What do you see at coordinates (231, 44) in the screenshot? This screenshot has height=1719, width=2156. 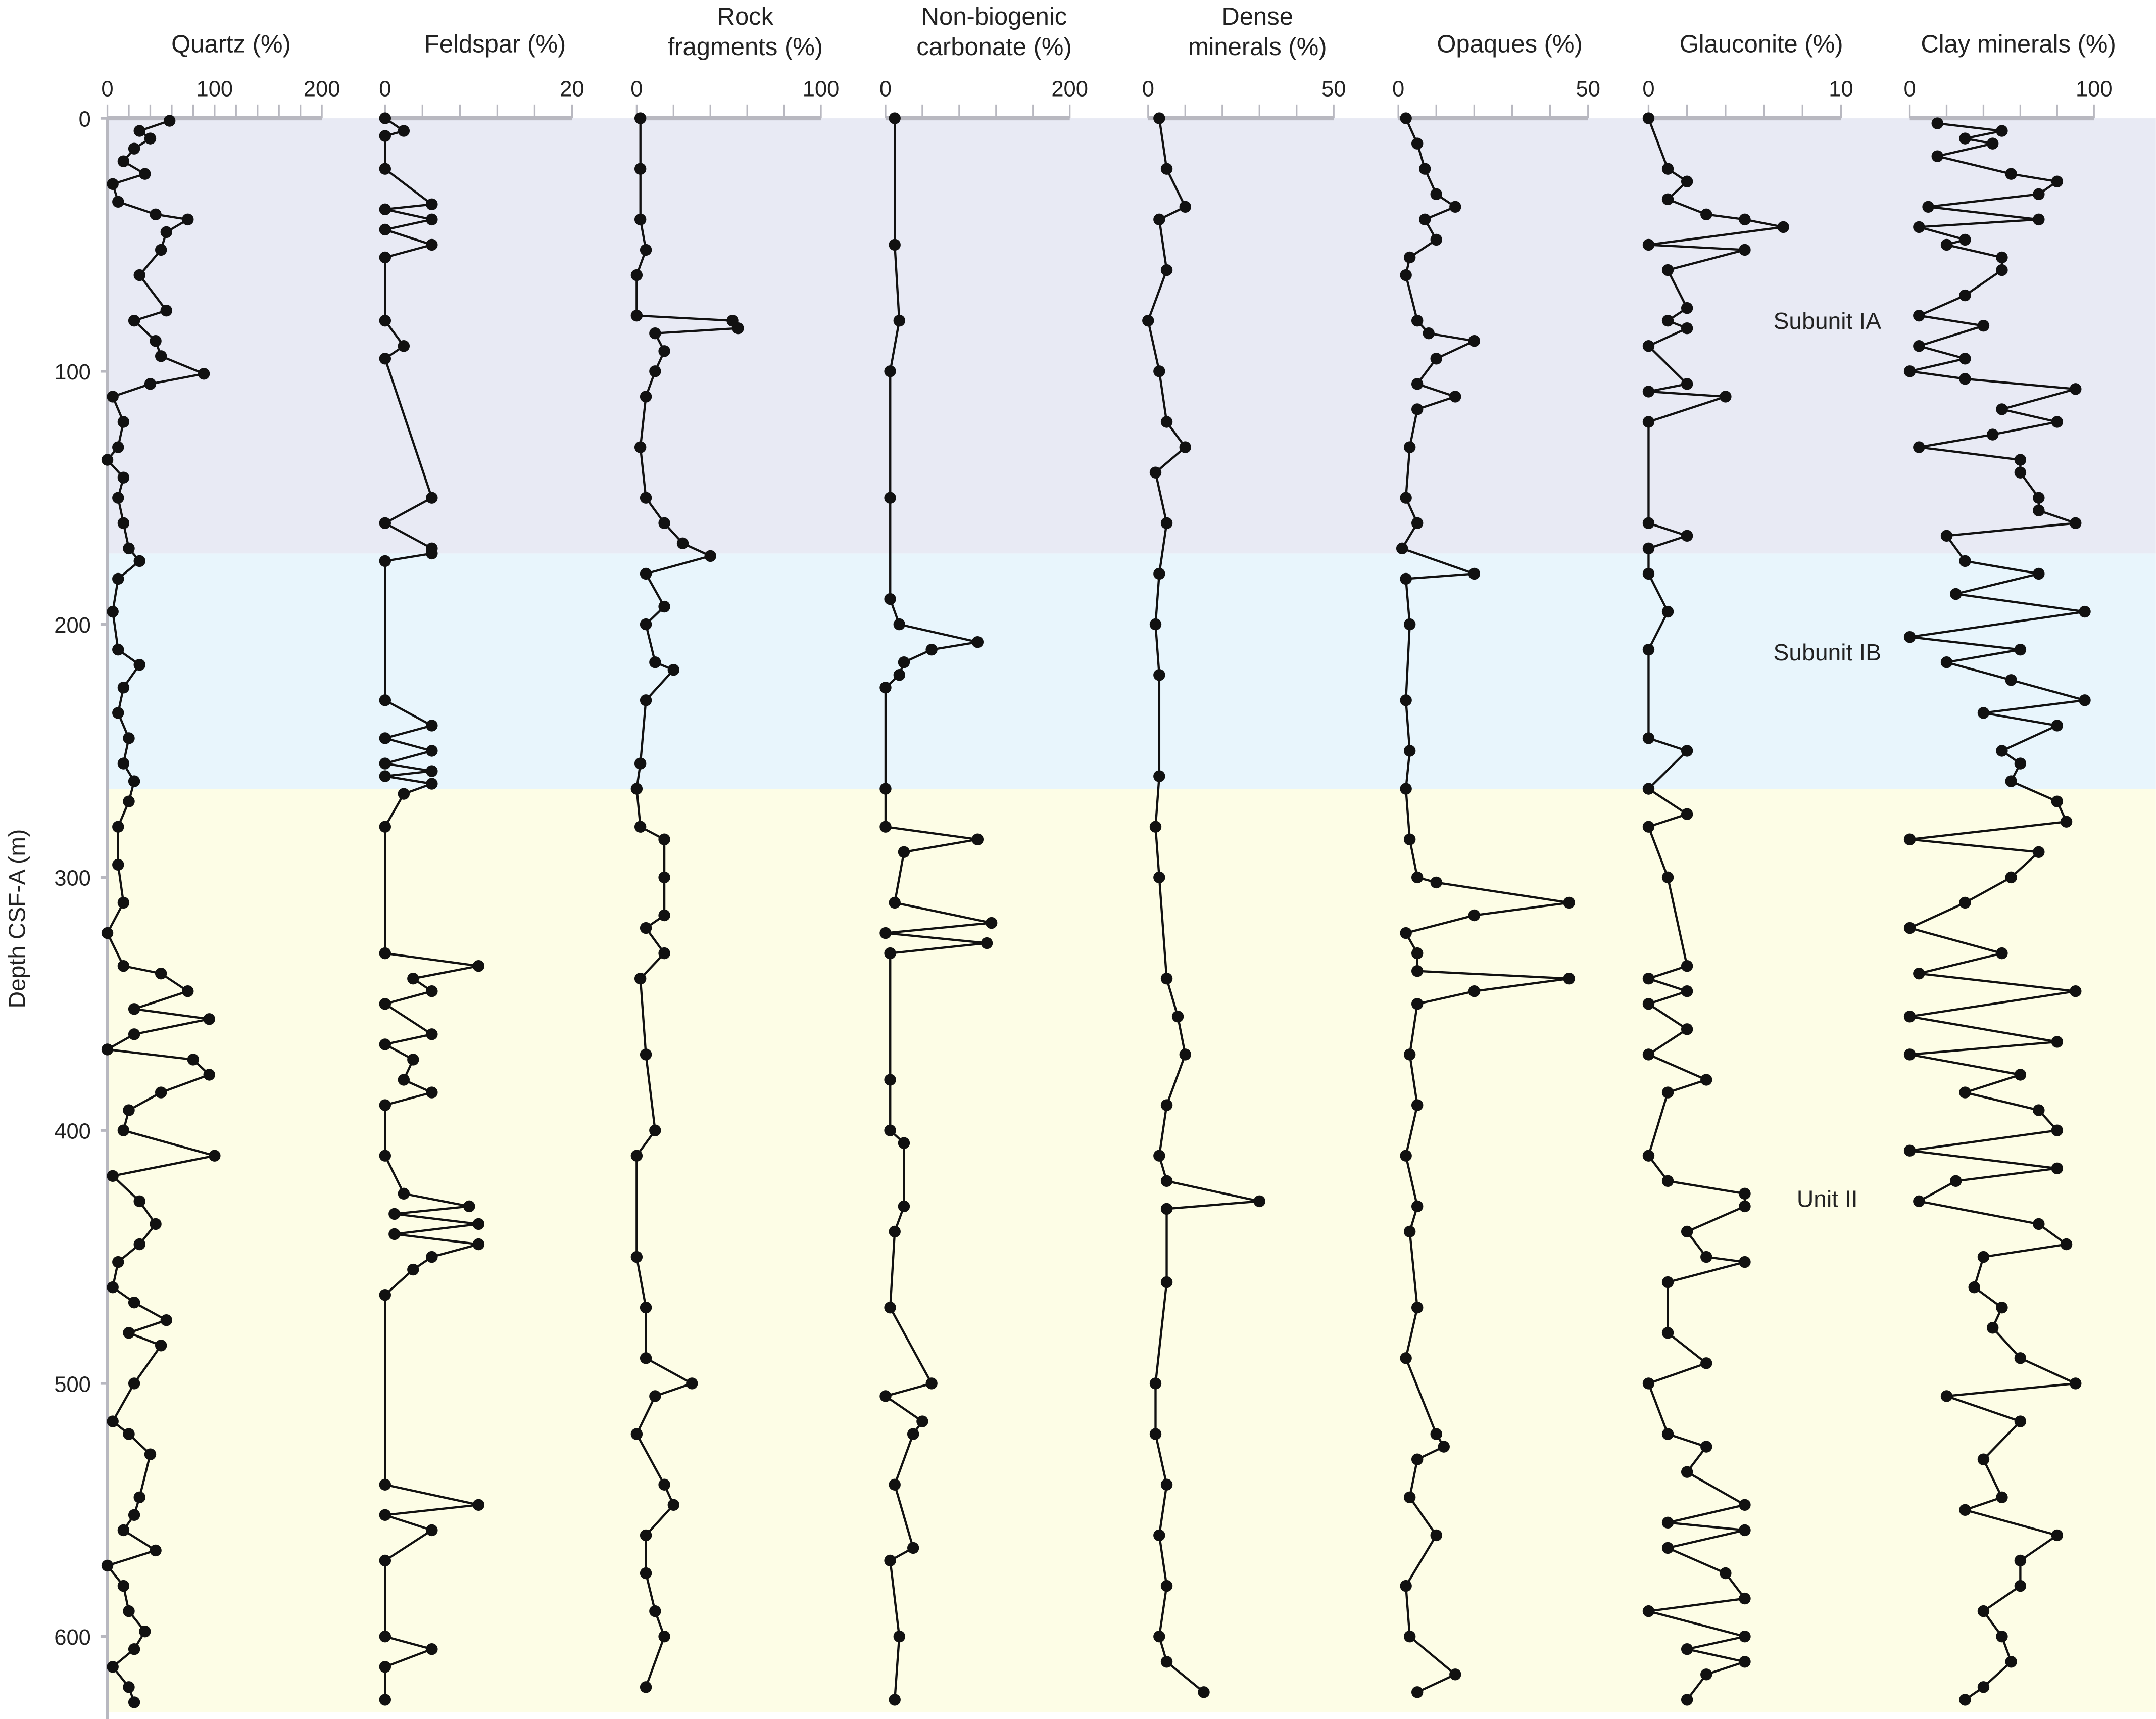 I see `panel-title: Quartz (%)` at bounding box center [231, 44].